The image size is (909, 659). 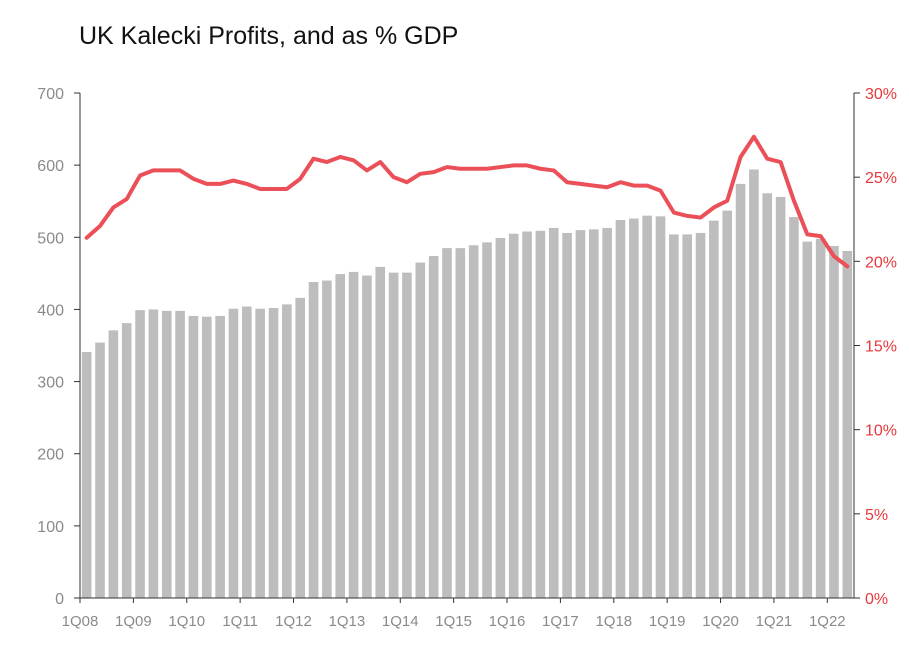 I want to click on left-tick-label: 500, so click(x=50, y=238).